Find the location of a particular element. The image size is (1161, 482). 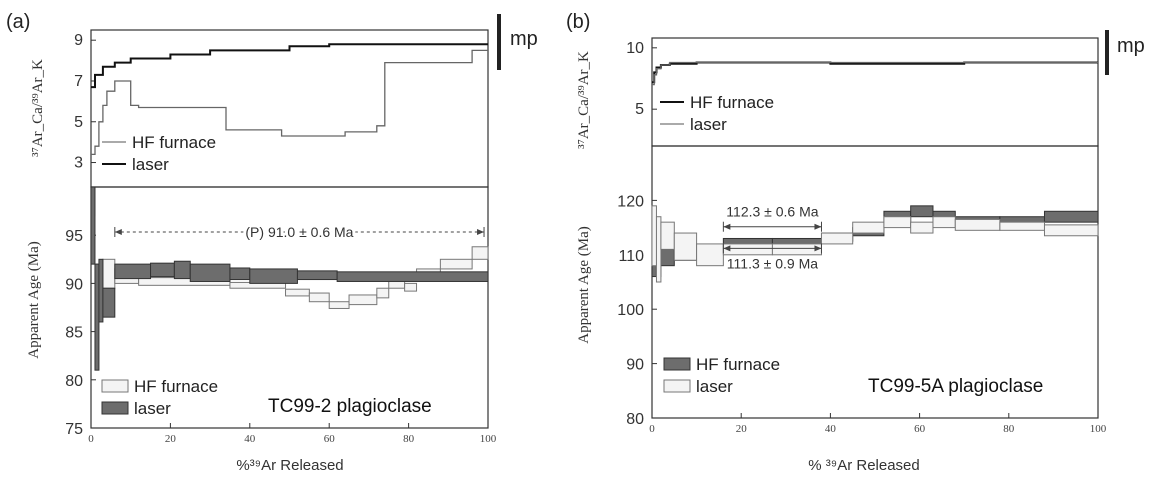

panel-label: (b) is located at coordinates (578, 22).